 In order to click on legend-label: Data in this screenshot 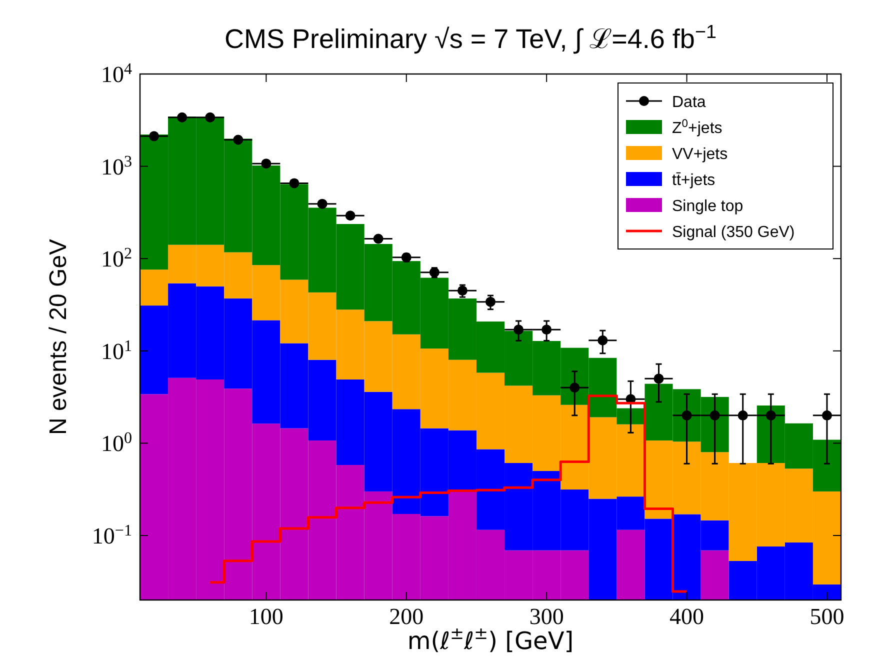, I will do `click(689, 102)`.